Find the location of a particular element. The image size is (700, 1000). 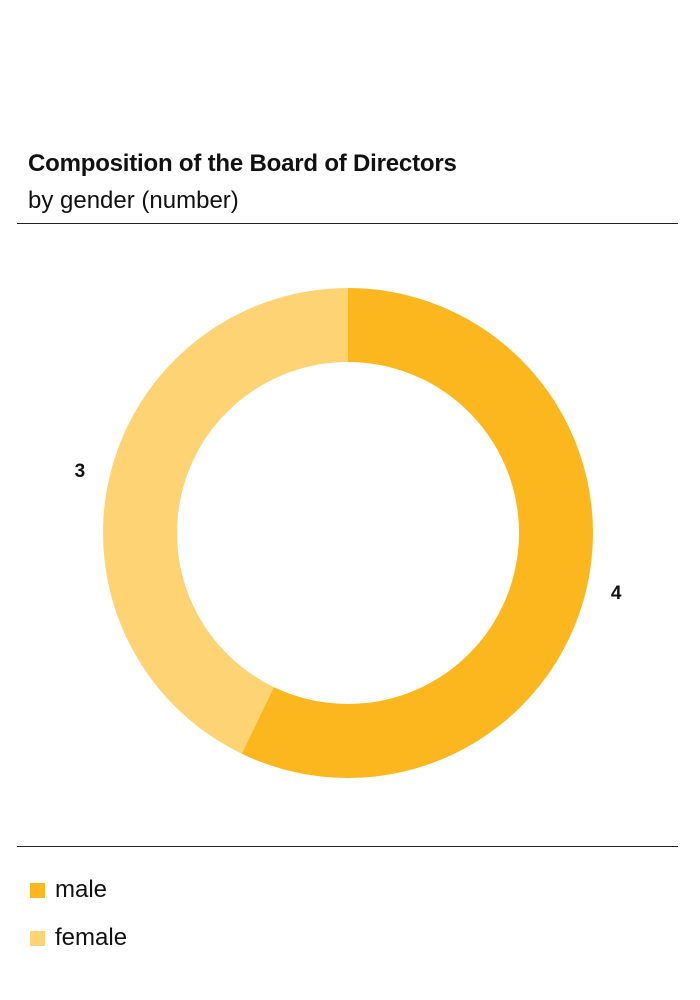

data-label-female: 3 is located at coordinates (80, 471).